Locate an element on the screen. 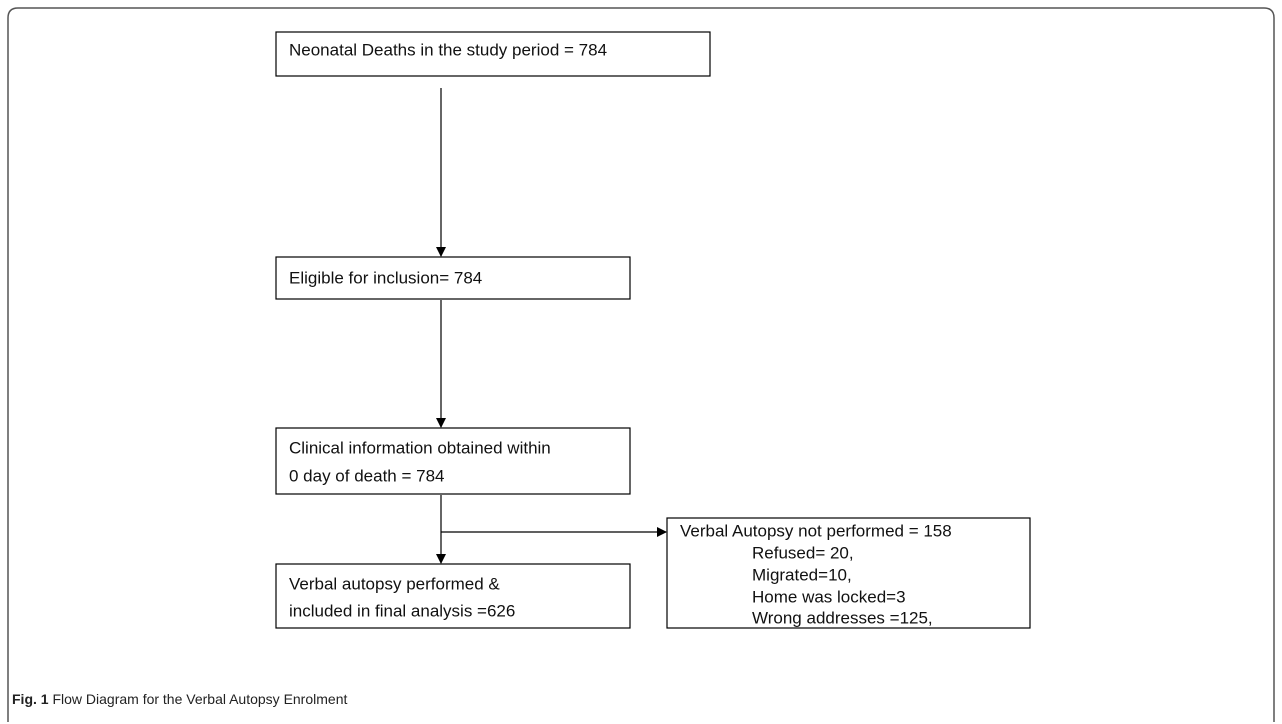  node-text: Verbal autopsy performed & is located at coordinates (394, 583).